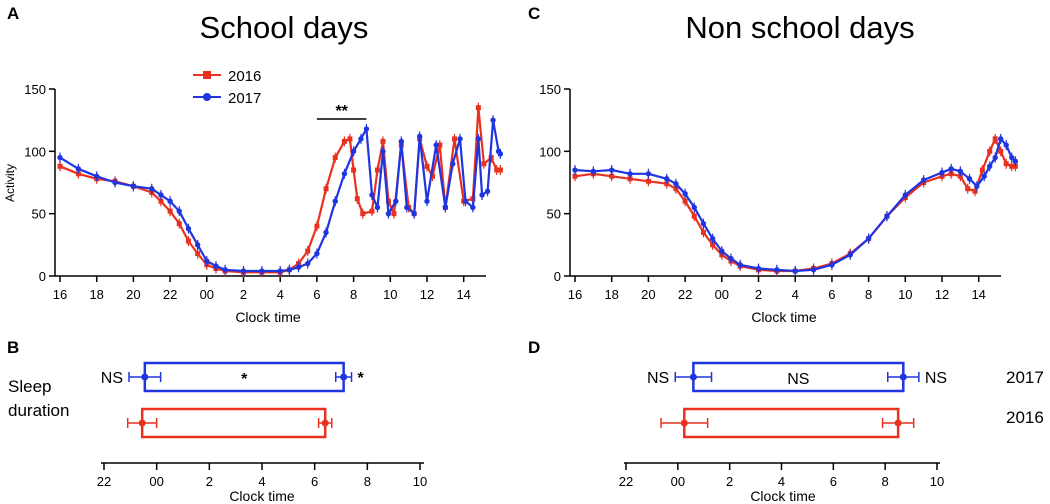 The image size is (1050, 504). I want to click on row-label-2017: 2017, so click(1025, 377).